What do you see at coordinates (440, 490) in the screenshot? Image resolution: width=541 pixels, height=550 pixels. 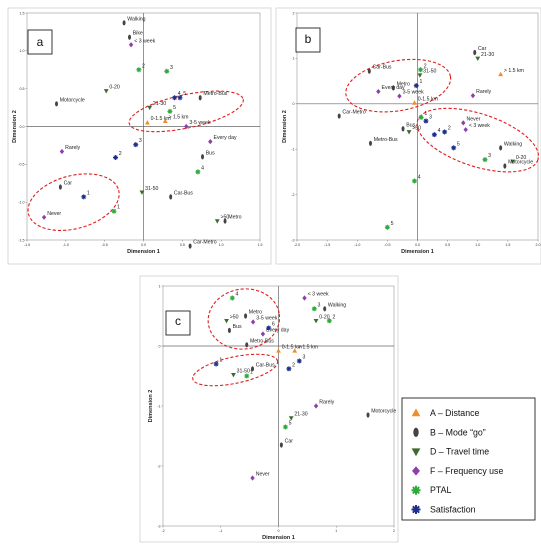 I see `legend-label: PTAL` at bounding box center [440, 490].